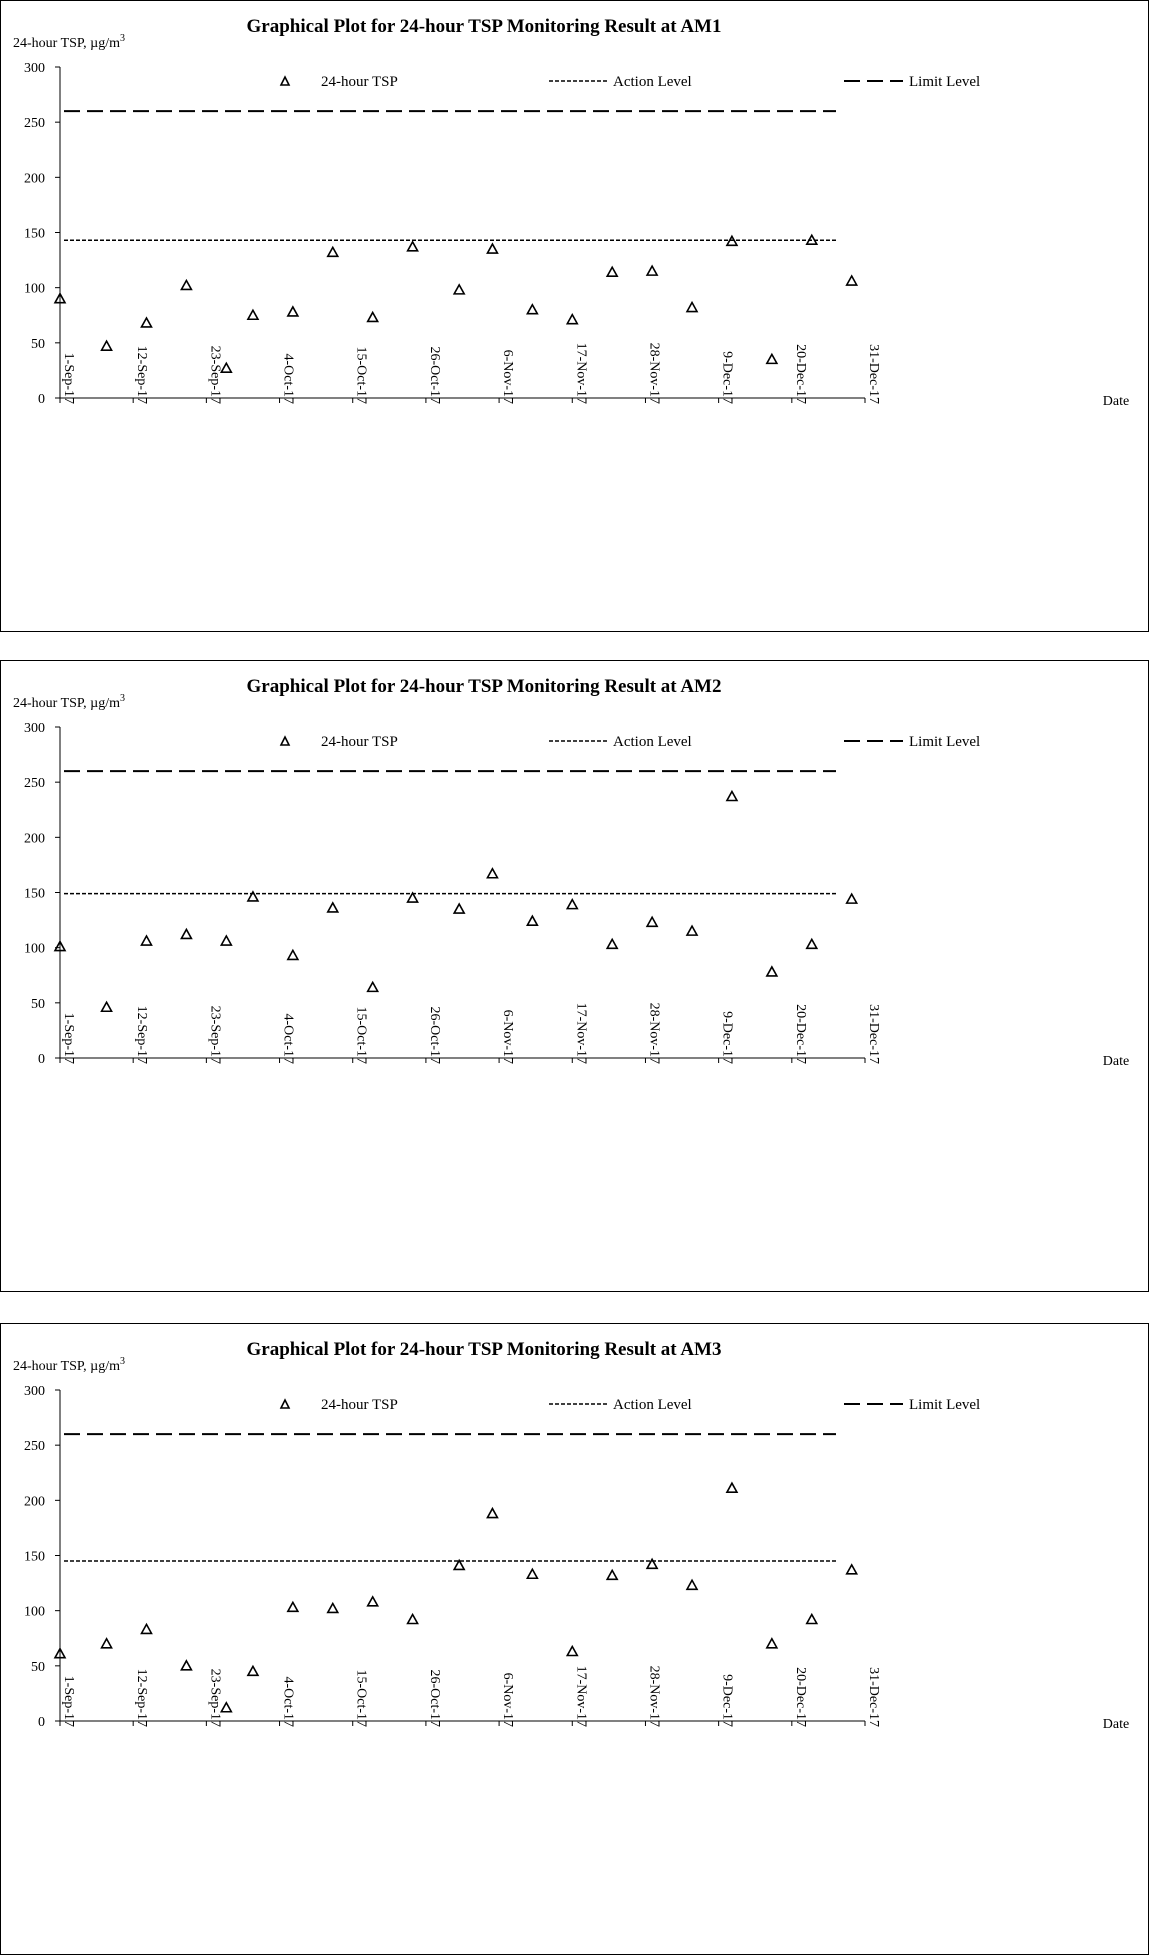  Describe the element at coordinates (652, 1405) in the screenshot. I see `legend-label-action: Action Level` at that location.